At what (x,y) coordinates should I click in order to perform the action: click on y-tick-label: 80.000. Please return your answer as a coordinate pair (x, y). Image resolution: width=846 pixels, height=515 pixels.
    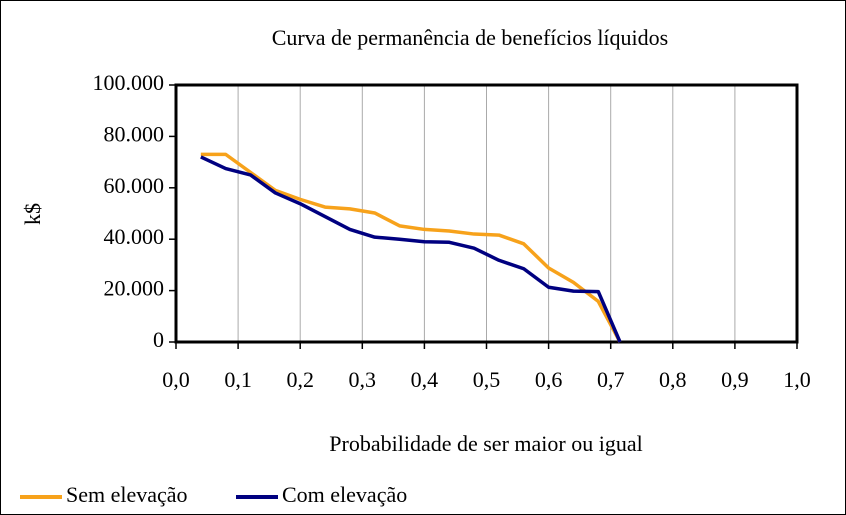
    Looking at the image, I should click on (134, 133).